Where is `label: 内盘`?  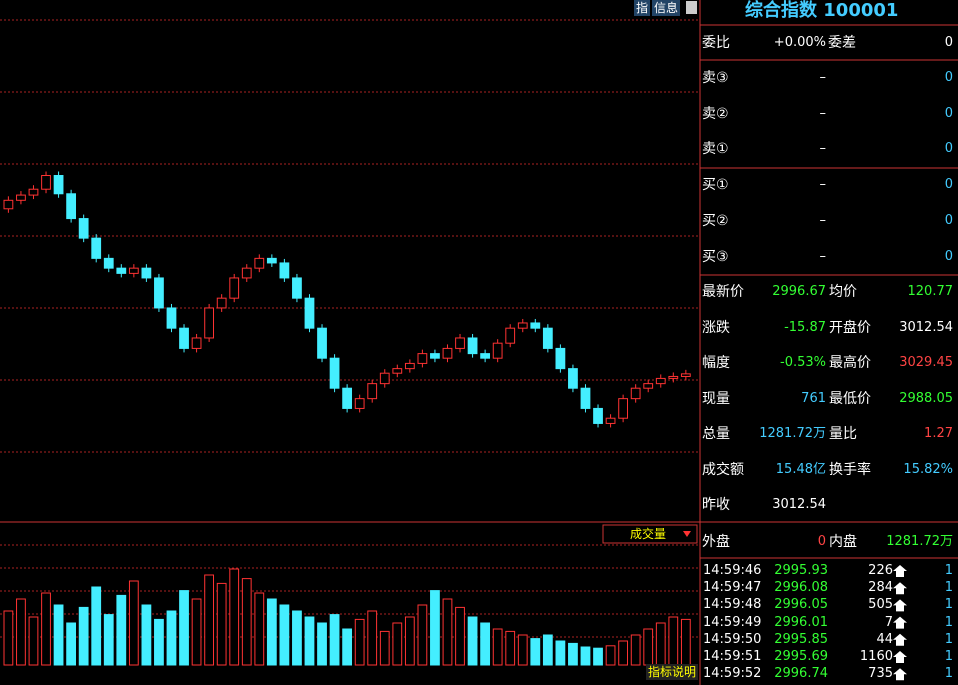
label: 内盘 is located at coordinates (843, 542).